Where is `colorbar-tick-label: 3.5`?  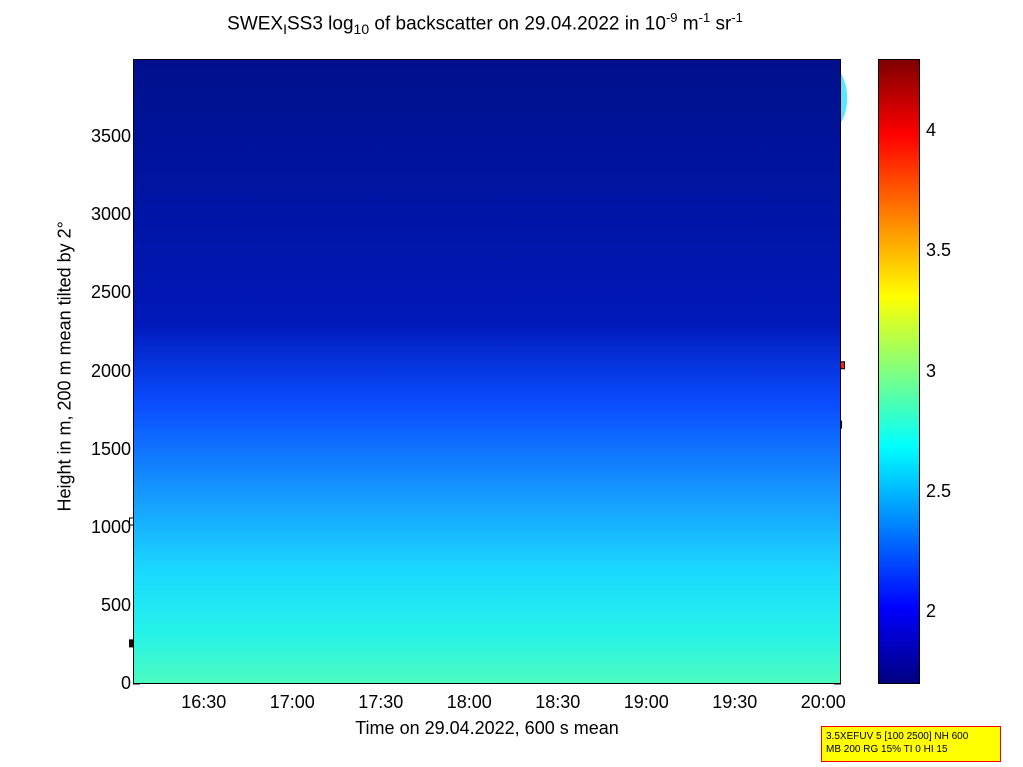
colorbar-tick-label: 3.5 is located at coordinates (939, 250).